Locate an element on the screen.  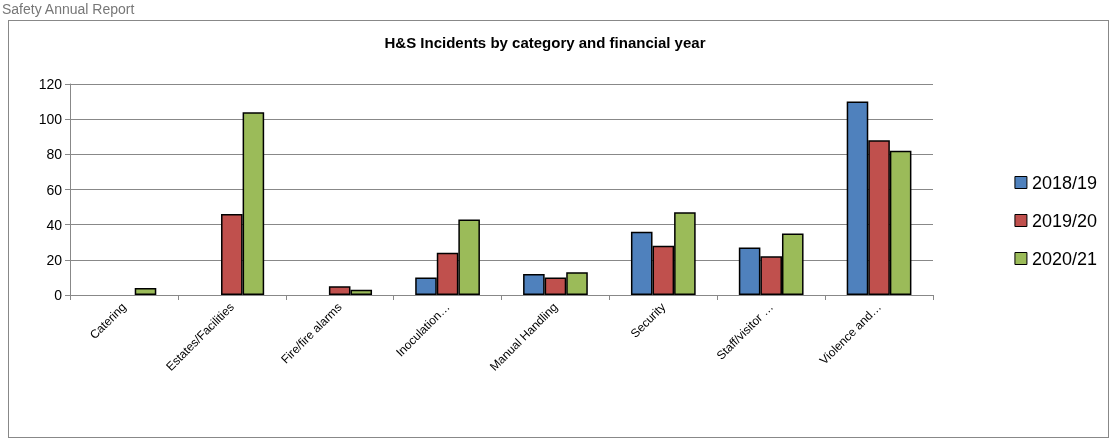
text: Safety Annual Report is located at coordinates (68, 9).